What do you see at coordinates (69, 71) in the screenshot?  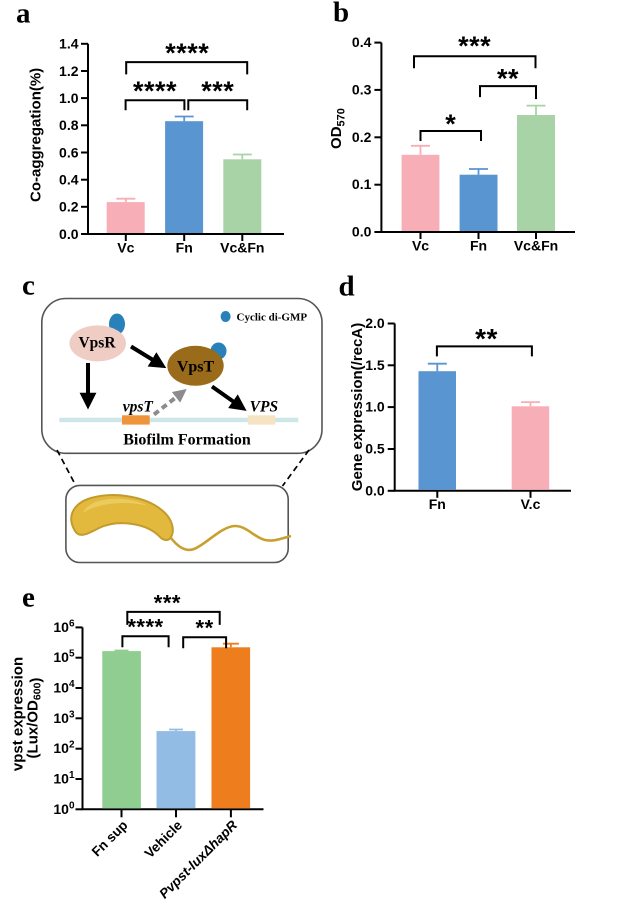 I see `svg-text: 1.2` at bounding box center [69, 71].